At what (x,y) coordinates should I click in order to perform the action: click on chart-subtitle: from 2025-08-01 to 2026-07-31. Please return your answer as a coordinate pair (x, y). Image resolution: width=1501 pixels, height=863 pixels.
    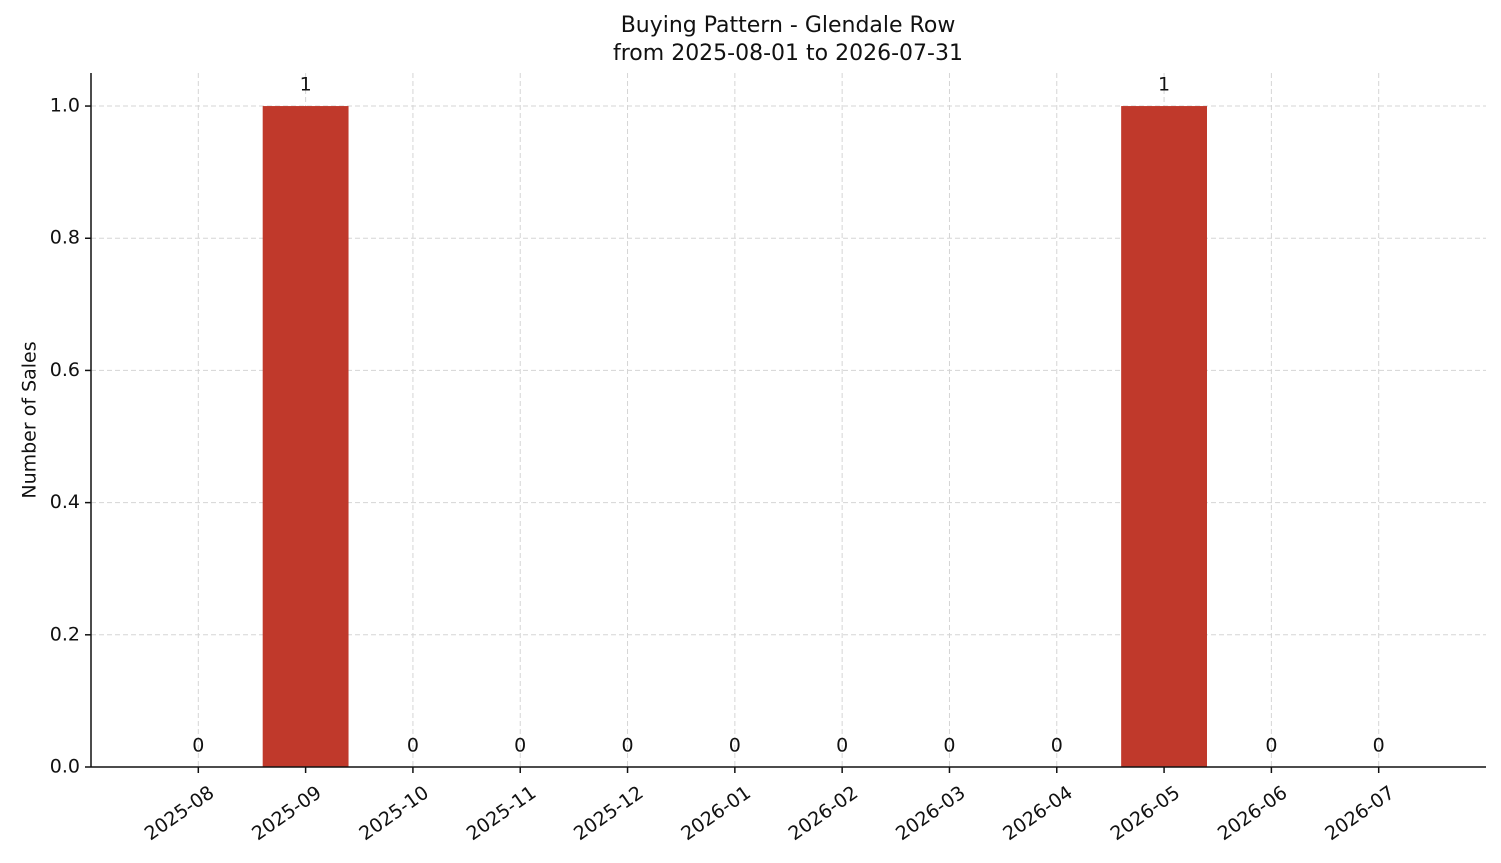
    Looking at the image, I should click on (788, 53).